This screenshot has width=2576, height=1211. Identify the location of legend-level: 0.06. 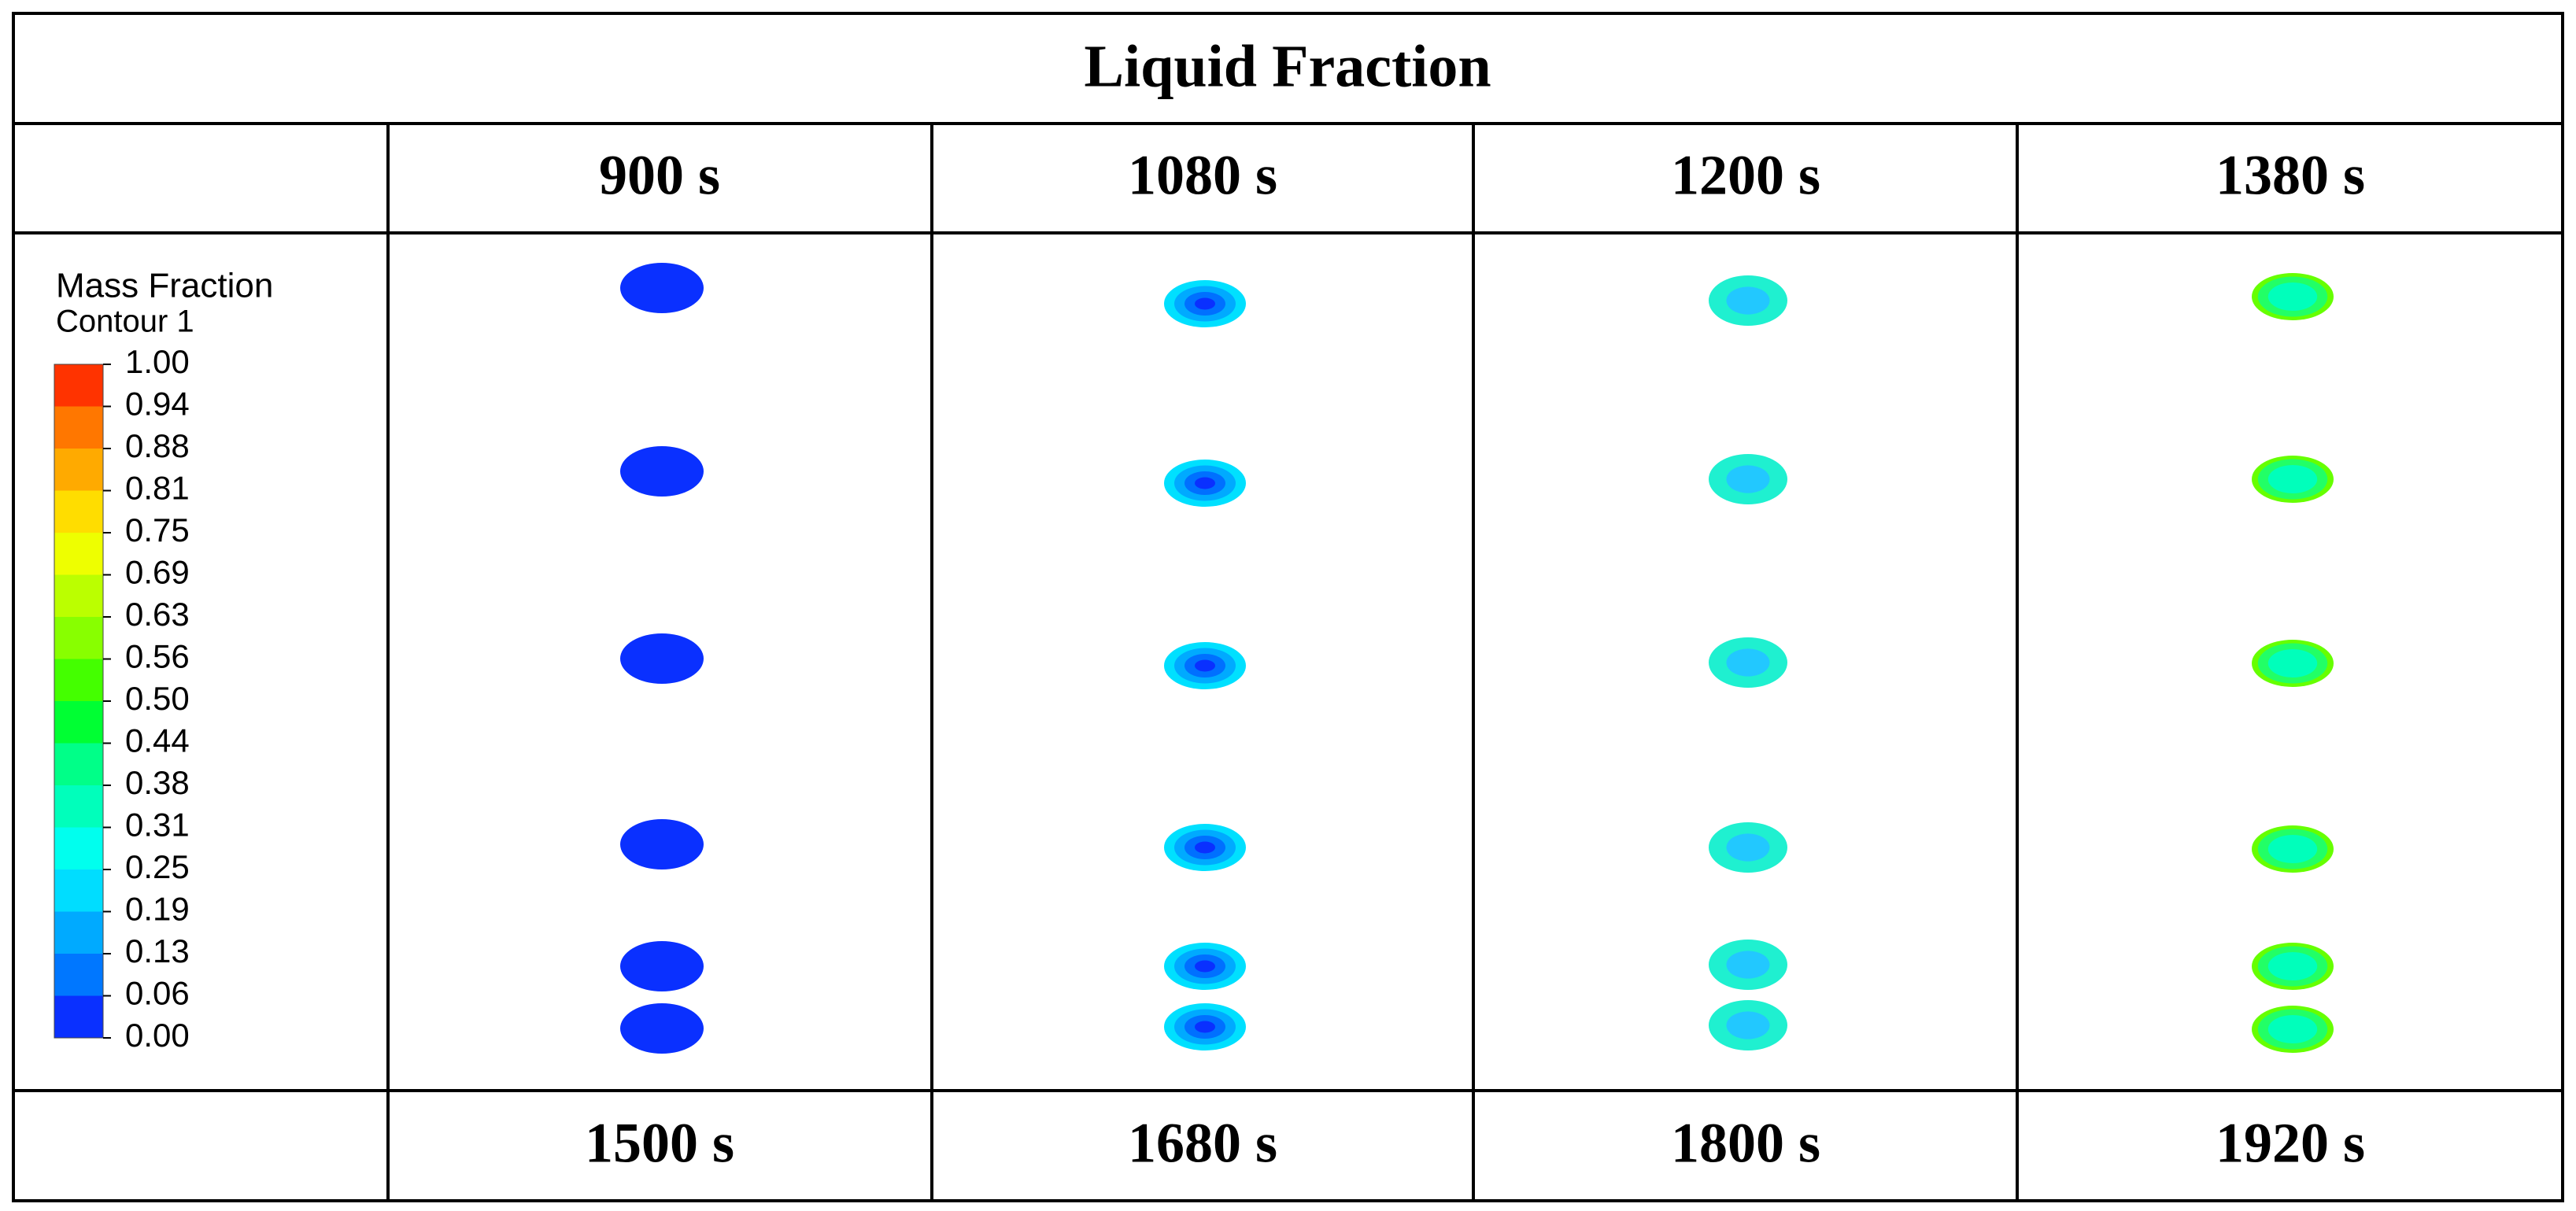
(157, 993).